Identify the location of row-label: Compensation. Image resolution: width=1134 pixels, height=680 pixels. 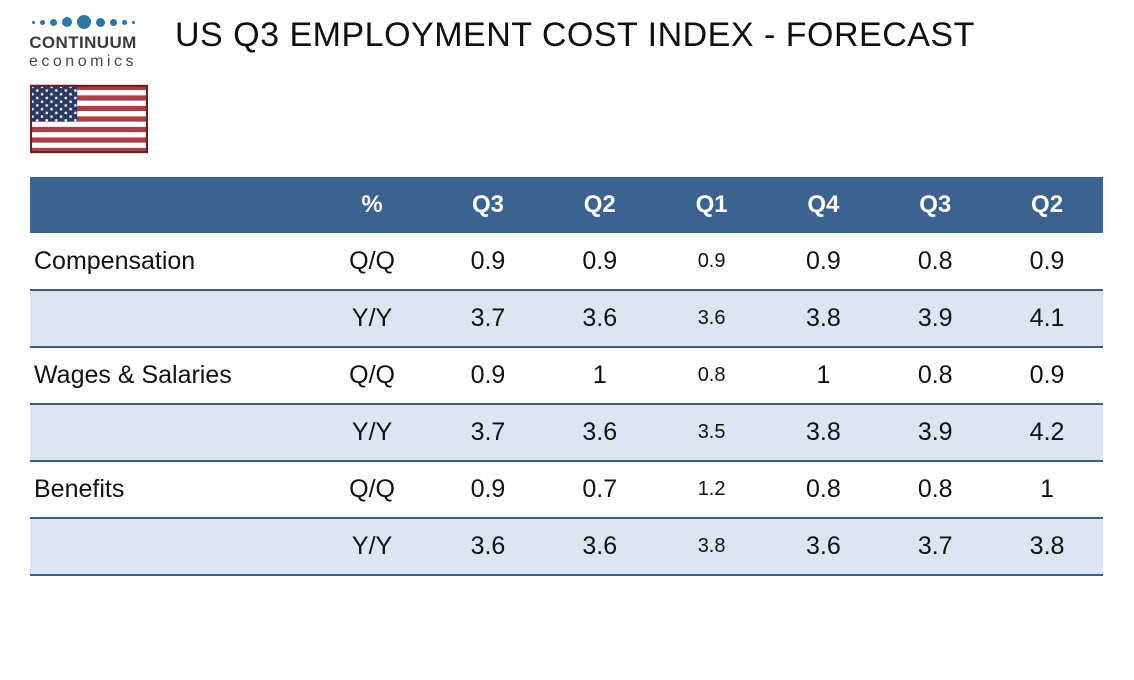
(171, 262).